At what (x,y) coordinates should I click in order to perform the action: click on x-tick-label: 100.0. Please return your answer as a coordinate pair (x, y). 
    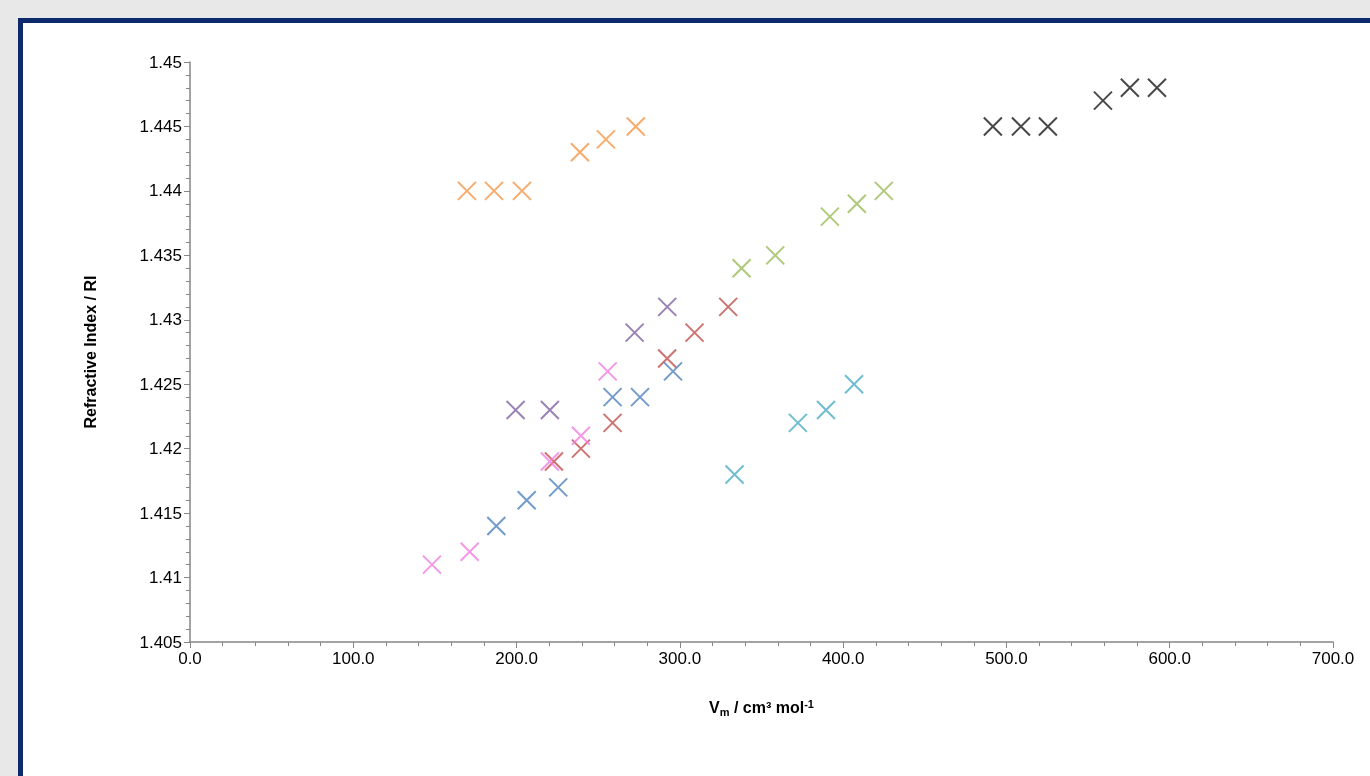
    Looking at the image, I should click on (353, 658).